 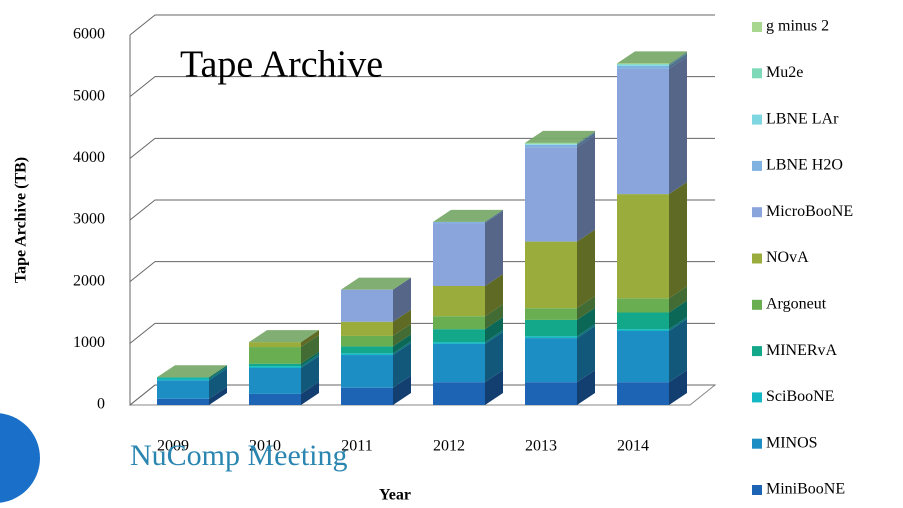 I want to click on x-tick-label: 2009, so click(x=173, y=446).